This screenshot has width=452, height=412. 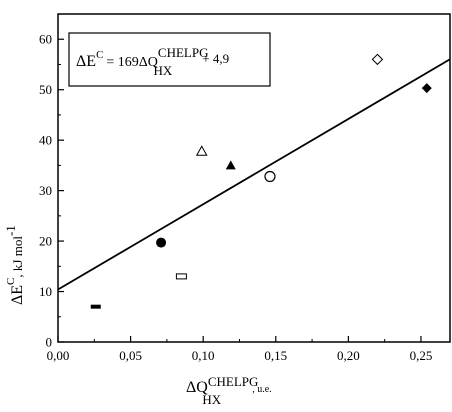 I want to click on x-tick-label: 0,05, so click(x=130, y=355).